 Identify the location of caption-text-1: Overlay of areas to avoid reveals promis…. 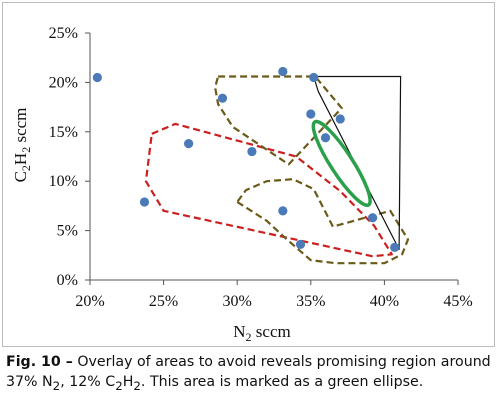
(248, 372).